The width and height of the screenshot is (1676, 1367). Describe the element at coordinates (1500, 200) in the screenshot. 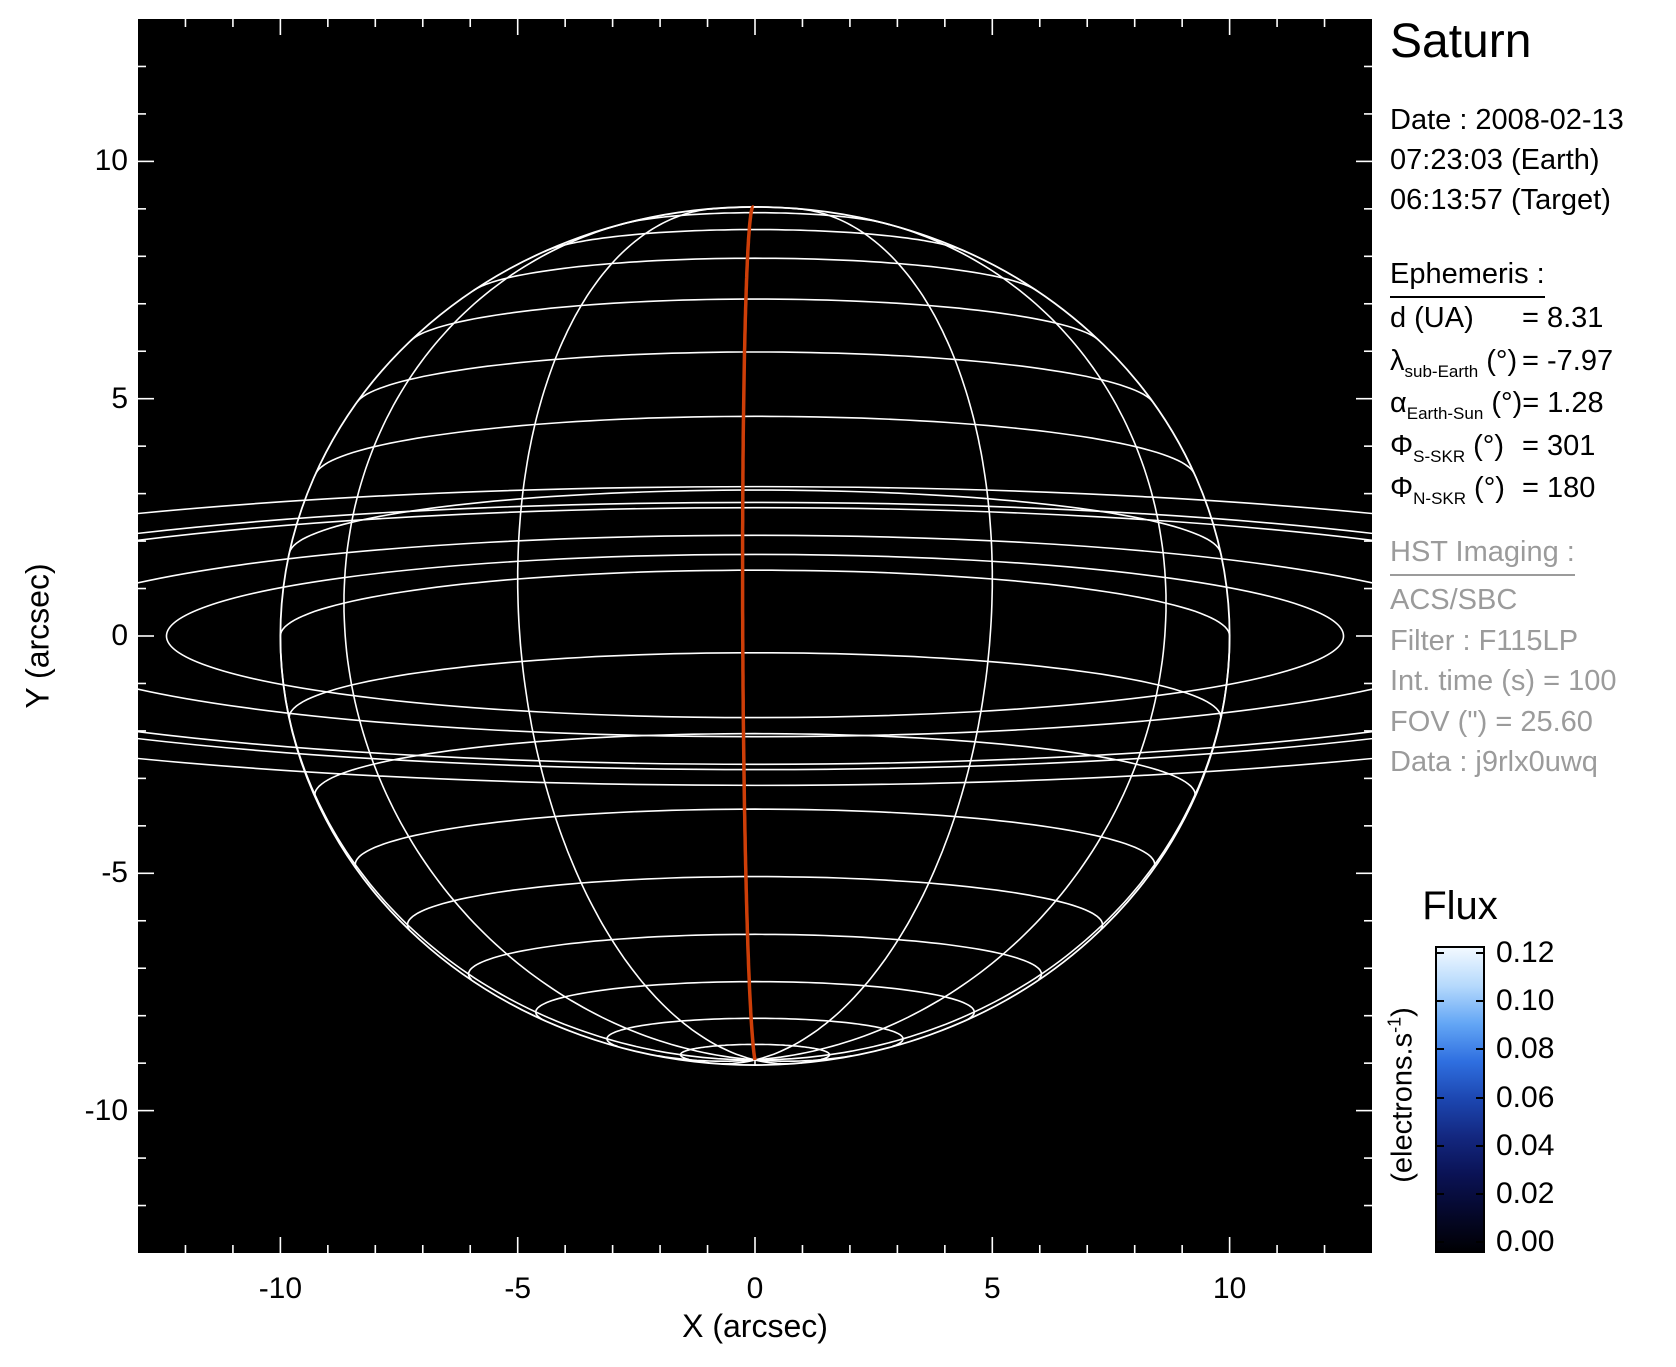

I see `observation-line: 06:13:57 (Target)` at that location.